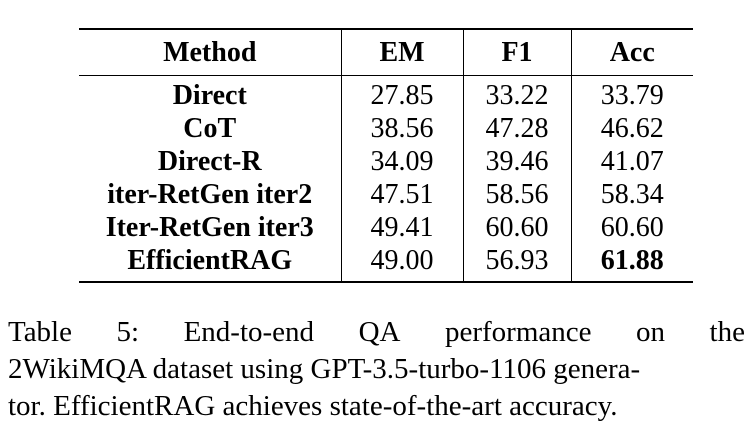 The image size is (753, 445). What do you see at coordinates (631, 161) in the screenshot?
I see `acc-cell: 41.07` at bounding box center [631, 161].